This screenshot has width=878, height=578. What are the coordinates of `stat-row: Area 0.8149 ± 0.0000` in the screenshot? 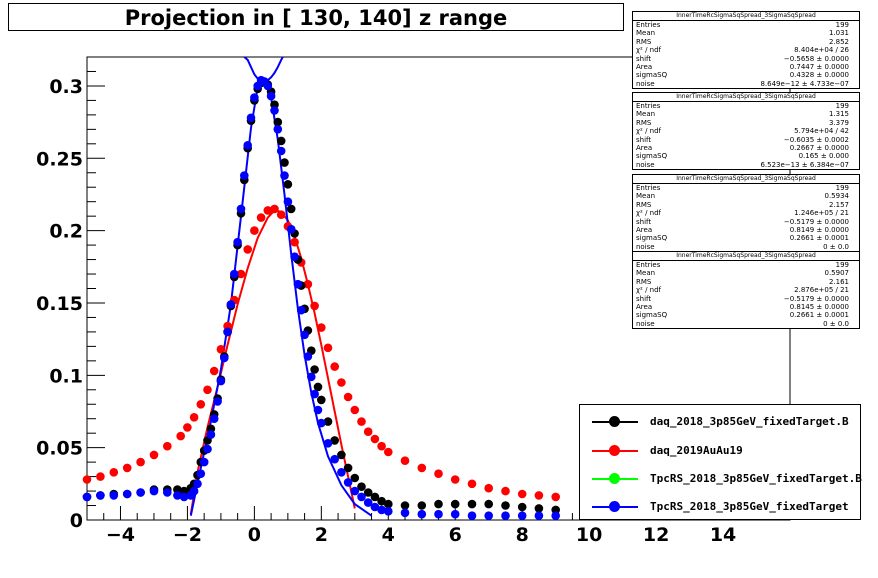 It's located at (746, 230).